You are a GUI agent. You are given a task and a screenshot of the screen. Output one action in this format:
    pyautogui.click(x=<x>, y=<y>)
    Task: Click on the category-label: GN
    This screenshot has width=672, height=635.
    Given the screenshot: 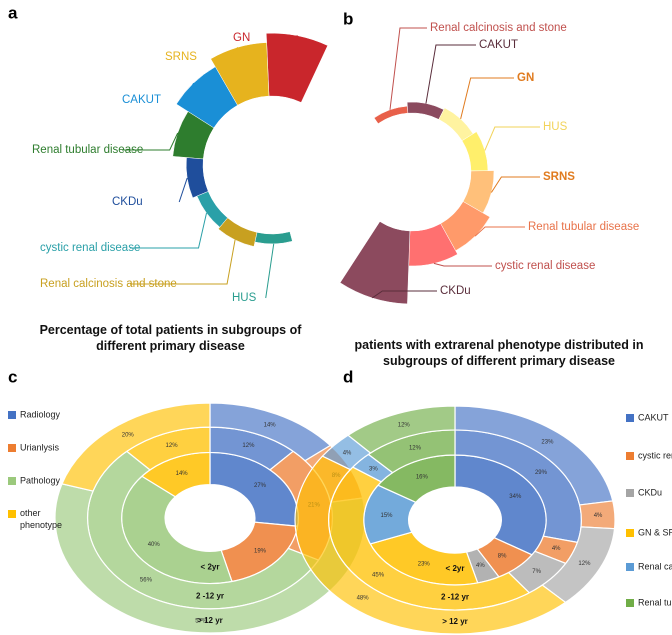 What is the action you would take?
    pyautogui.click(x=241, y=38)
    